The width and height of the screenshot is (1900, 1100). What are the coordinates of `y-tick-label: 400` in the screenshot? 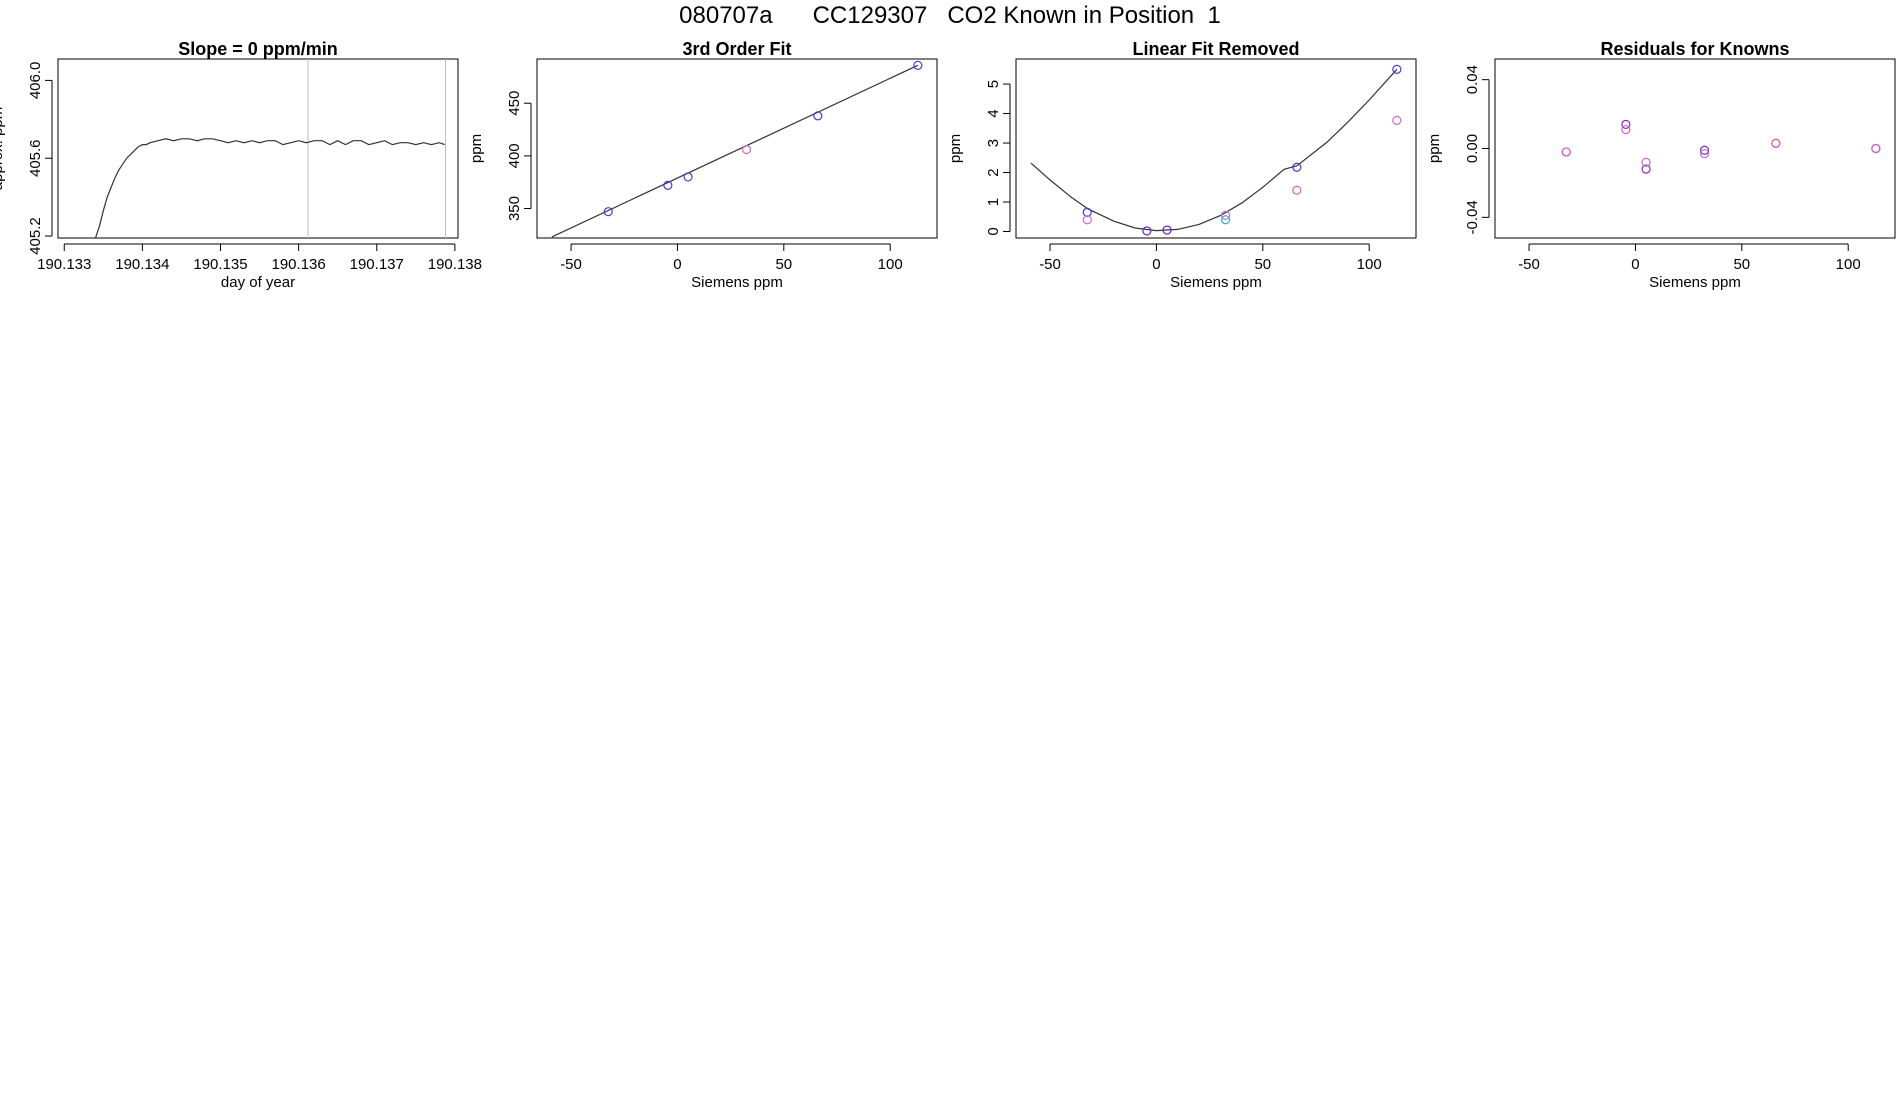 It's located at (514, 155).